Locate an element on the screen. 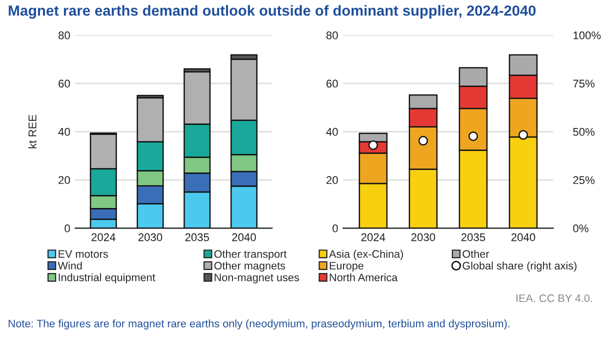 The image size is (602, 338). legend-label: Other transport is located at coordinates (250, 255).